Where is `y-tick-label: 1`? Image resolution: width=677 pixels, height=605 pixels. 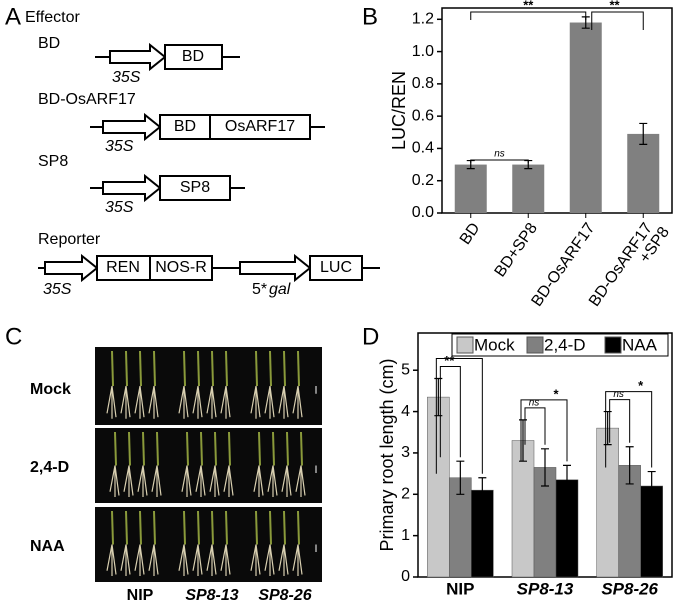 y-tick-label: 1 is located at coordinates (405, 535).